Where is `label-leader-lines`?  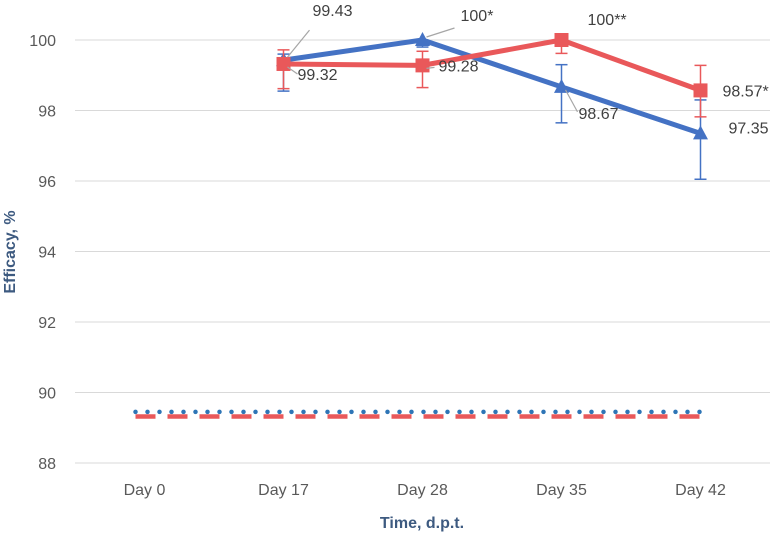 label-leader-lines is located at coordinates (433, 70).